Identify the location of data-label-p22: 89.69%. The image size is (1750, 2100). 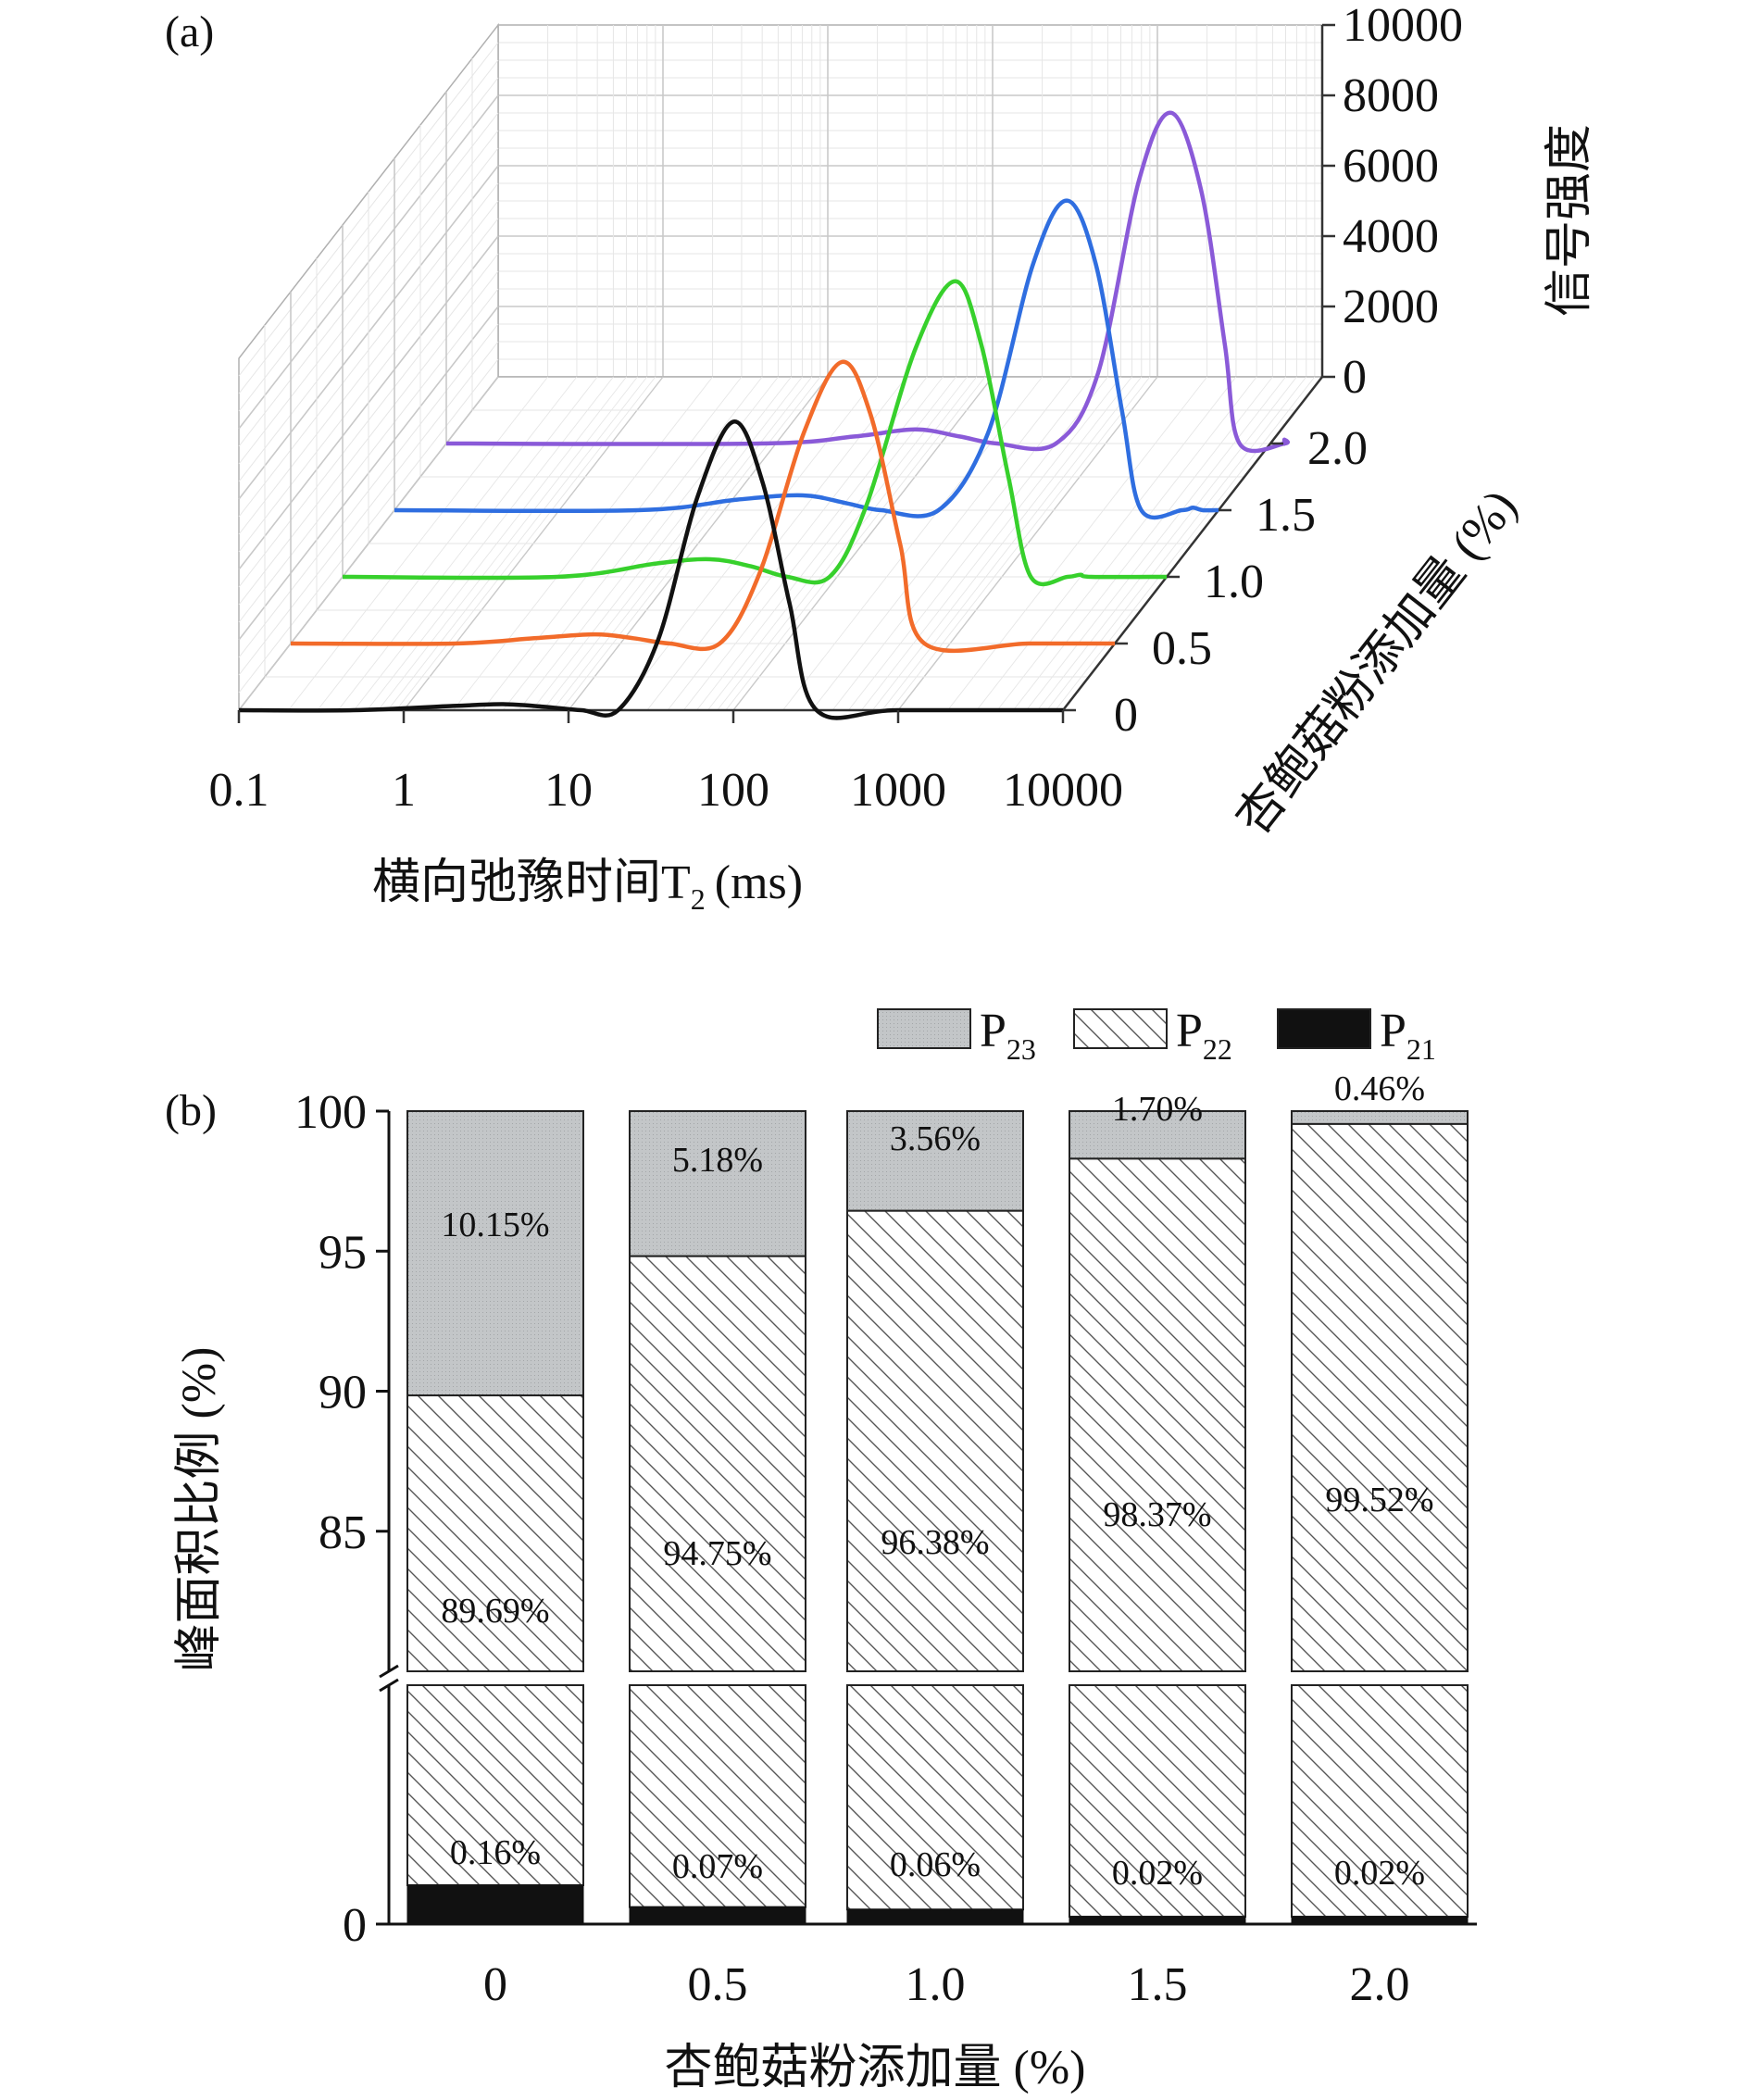
(495, 1611).